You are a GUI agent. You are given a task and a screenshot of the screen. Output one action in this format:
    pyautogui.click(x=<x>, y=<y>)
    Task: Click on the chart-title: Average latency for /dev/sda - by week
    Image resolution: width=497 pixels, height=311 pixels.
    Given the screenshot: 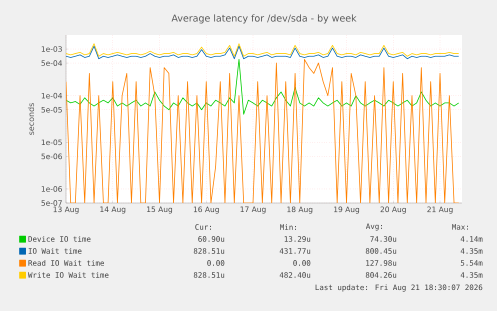 What is the action you would take?
    pyautogui.click(x=264, y=19)
    